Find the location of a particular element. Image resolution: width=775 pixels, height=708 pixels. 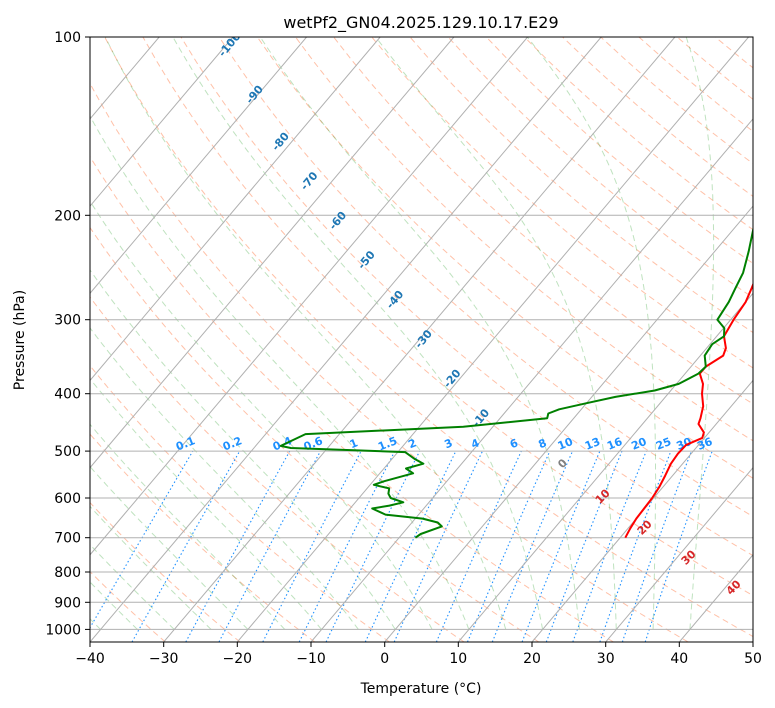

mixing-ratio-label: 30 is located at coordinates (684, 444).